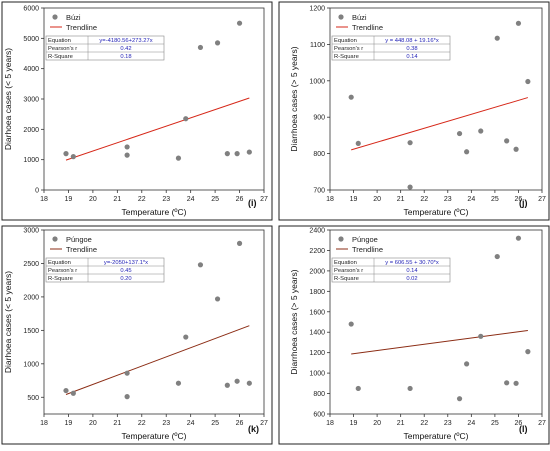 The height and width of the screenshot is (451, 550). What do you see at coordinates (341, 17) in the screenshot?
I see `legend-marker-points` at bounding box center [341, 17].